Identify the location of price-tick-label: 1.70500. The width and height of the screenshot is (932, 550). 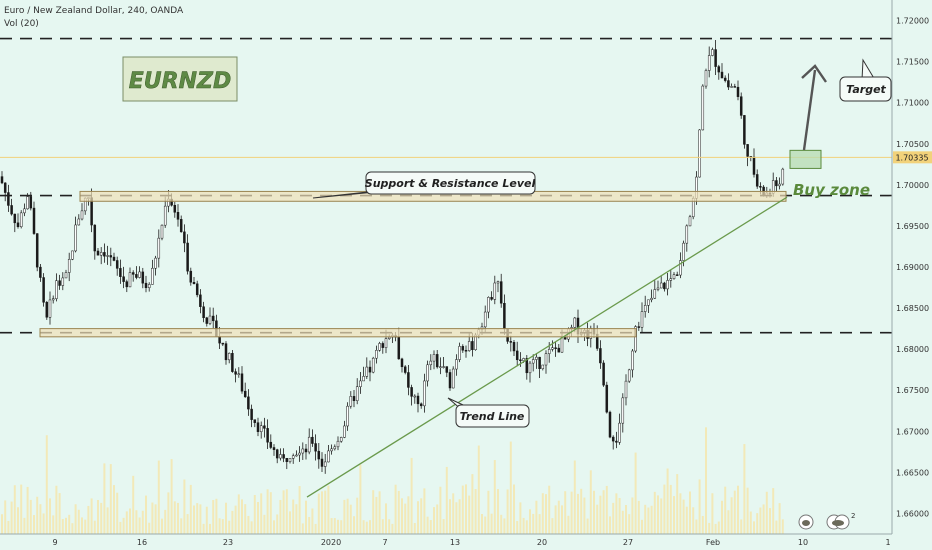
(912, 144).